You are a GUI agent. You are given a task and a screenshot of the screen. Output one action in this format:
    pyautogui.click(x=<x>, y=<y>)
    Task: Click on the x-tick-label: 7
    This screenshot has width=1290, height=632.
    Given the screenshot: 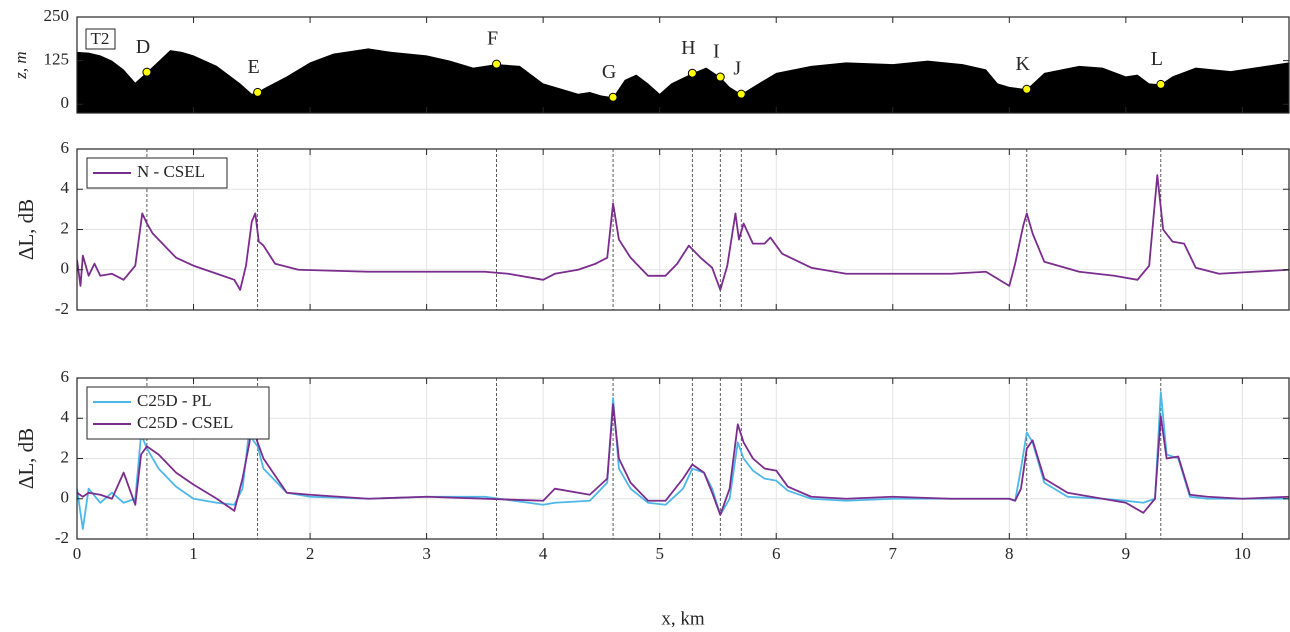 What is the action you would take?
    pyautogui.click(x=893, y=553)
    